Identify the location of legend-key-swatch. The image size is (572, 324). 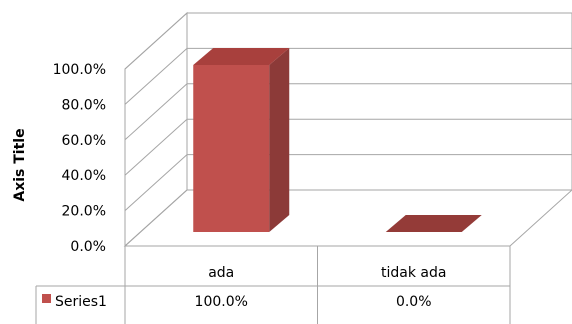
(46, 298).